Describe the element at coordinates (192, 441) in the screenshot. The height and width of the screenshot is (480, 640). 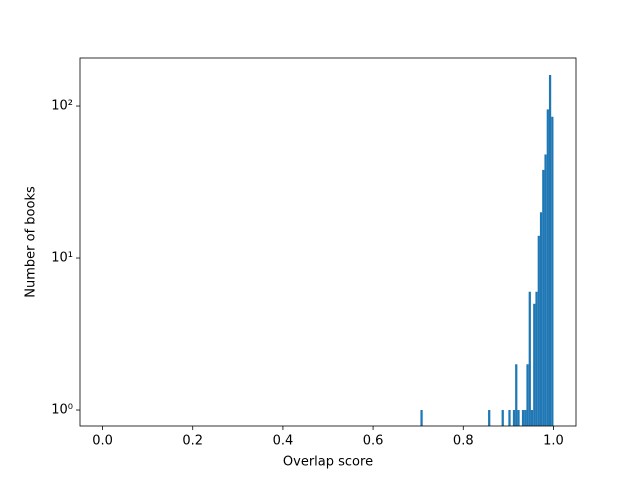
I see `x-tick-label: 0.2` at that location.